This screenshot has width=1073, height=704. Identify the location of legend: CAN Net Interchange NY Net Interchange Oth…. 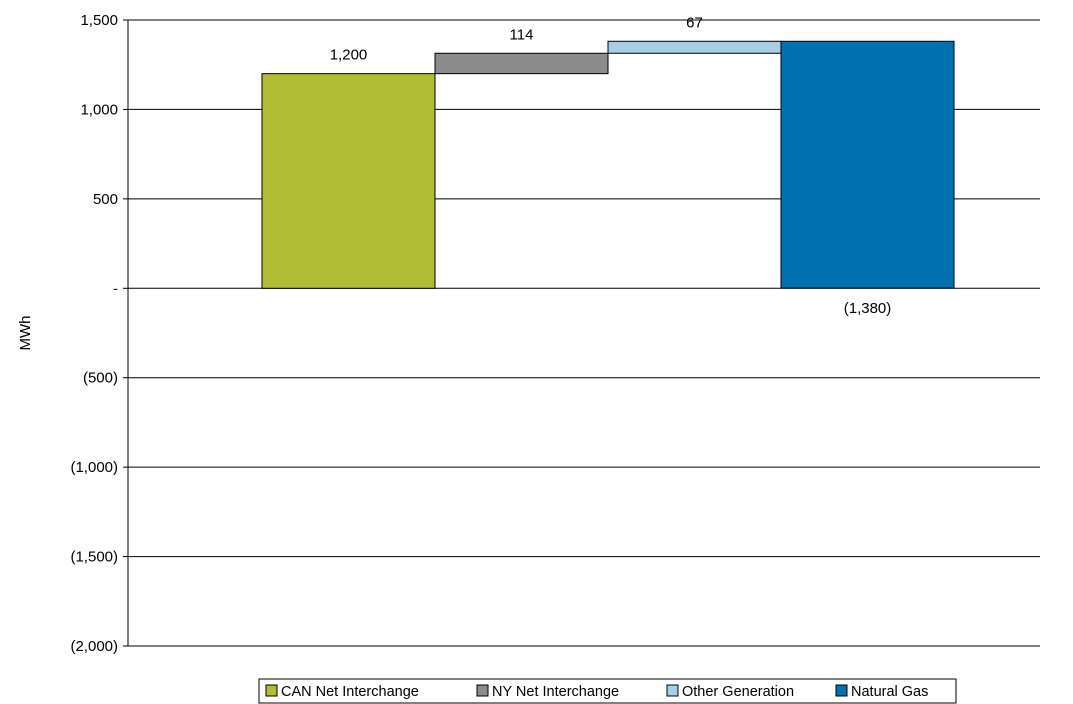
(607, 691).